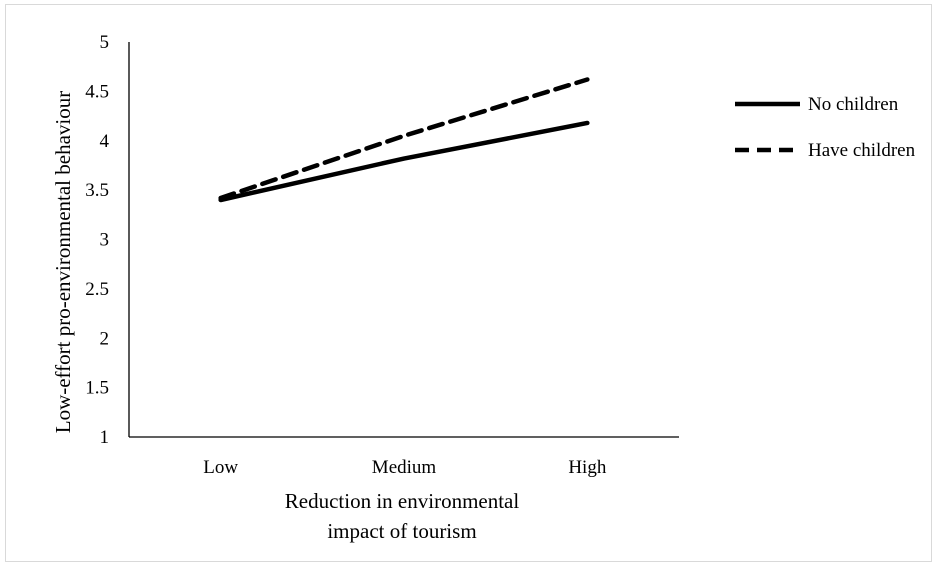 This screenshot has height=568, width=939. Describe the element at coordinates (97, 190) in the screenshot. I see `y-tick-label: 3.5` at that location.